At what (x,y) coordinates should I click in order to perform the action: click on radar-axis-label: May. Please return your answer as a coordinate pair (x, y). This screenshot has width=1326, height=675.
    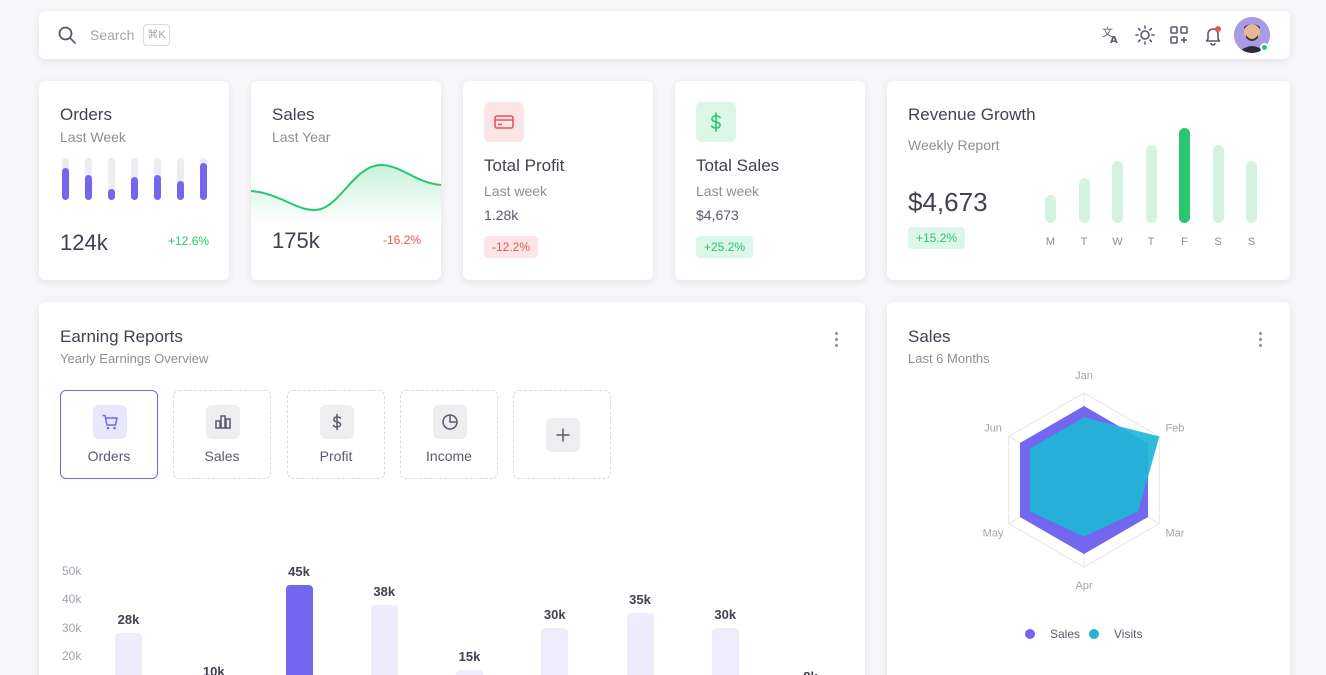
    Looking at the image, I should click on (993, 534).